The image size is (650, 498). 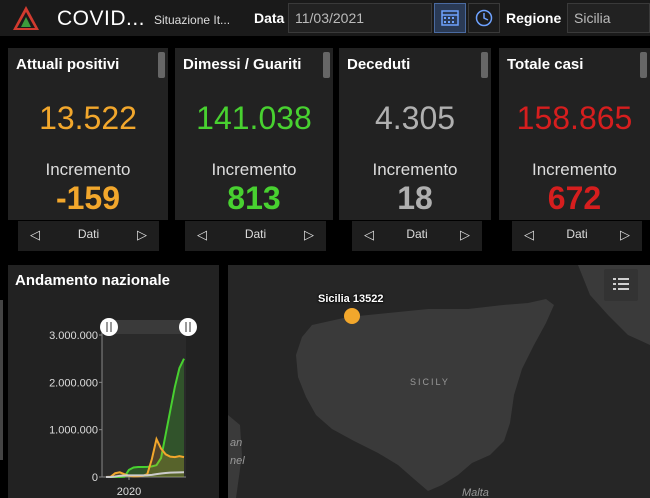 What do you see at coordinates (88, 118) in the screenshot?
I see `card-value: 13.522` at bounding box center [88, 118].